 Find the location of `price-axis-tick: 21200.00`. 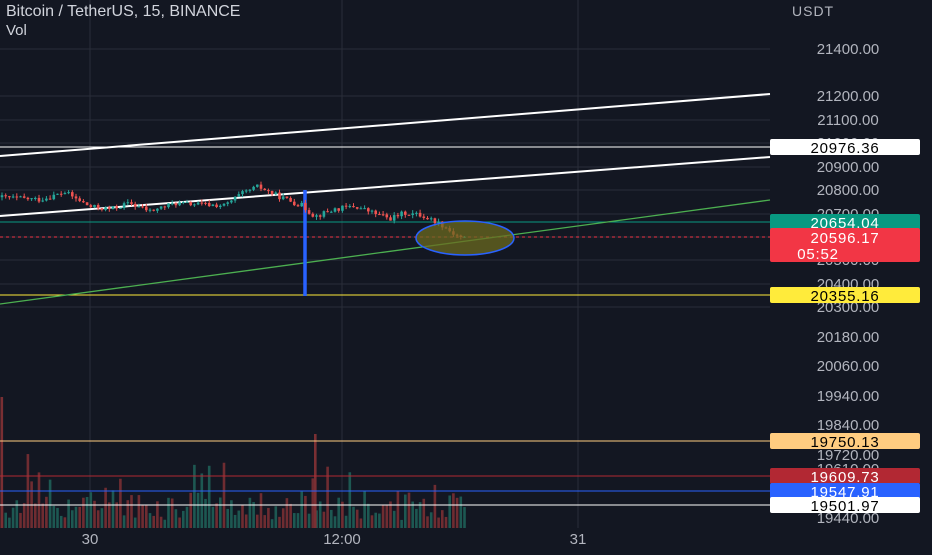

price-axis-tick: 21200.00 is located at coordinates (848, 96).